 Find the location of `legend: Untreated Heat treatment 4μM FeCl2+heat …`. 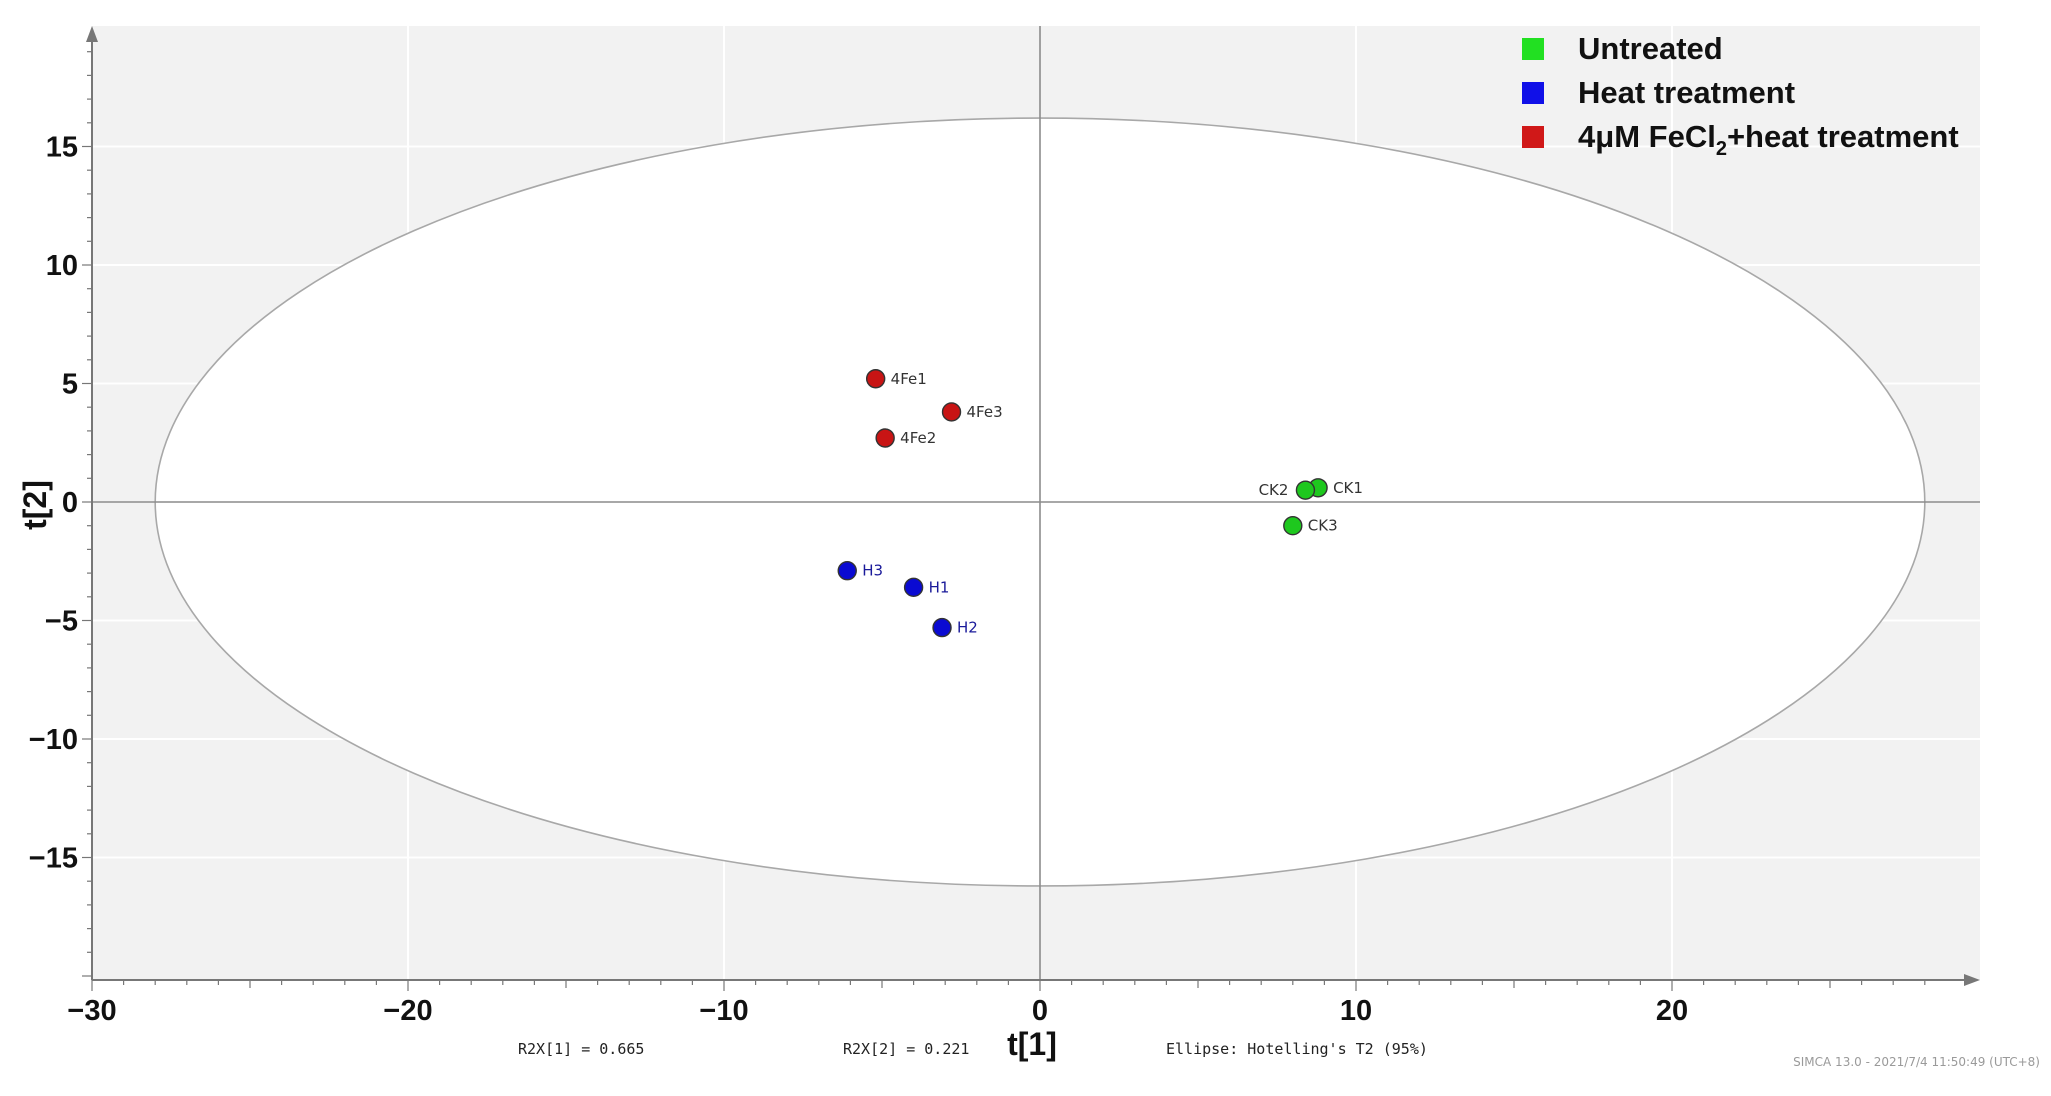

legend: Untreated Heat treatment 4μM FeCl2+heat … is located at coordinates (1740, 95).